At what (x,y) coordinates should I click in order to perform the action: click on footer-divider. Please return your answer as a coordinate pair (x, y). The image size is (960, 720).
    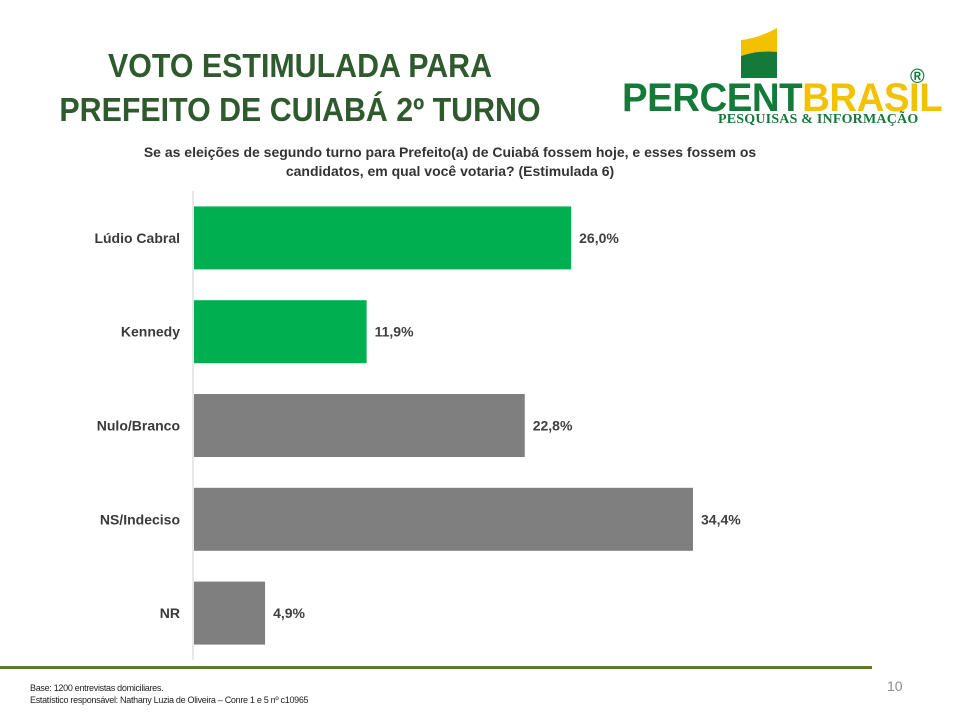
    Looking at the image, I should click on (436, 667).